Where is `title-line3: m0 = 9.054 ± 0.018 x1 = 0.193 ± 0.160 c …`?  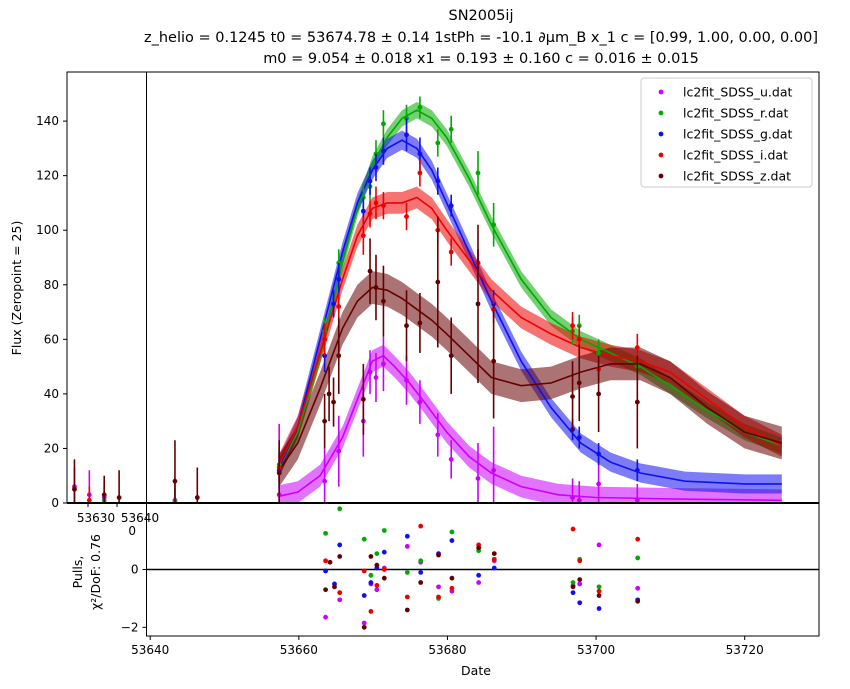 title-line3: m0 = 9.054 ± 0.018 x1 = 0.193 ± 0.160 c … is located at coordinates (481, 59).